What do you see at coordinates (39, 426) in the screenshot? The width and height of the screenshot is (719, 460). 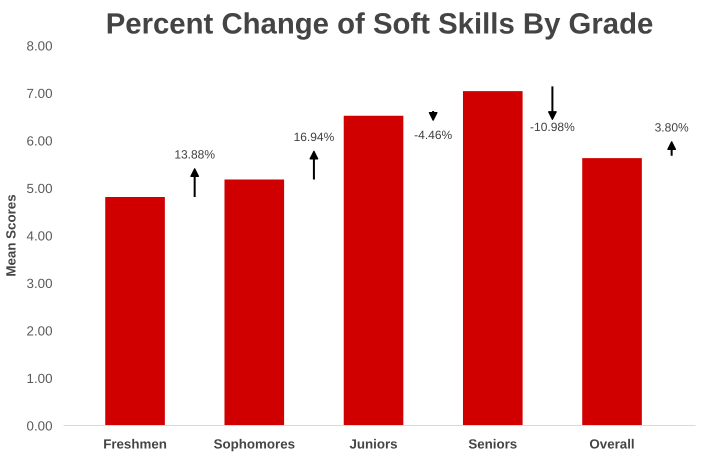 I see `y-tick-label: 0.00` at bounding box center [39, 426].